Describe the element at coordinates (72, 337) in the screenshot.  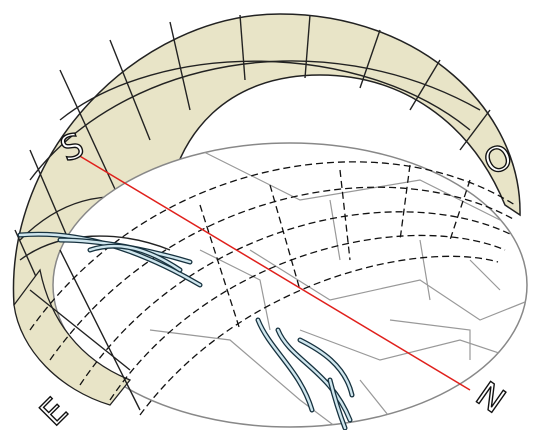
I see `dome-front` at that location.